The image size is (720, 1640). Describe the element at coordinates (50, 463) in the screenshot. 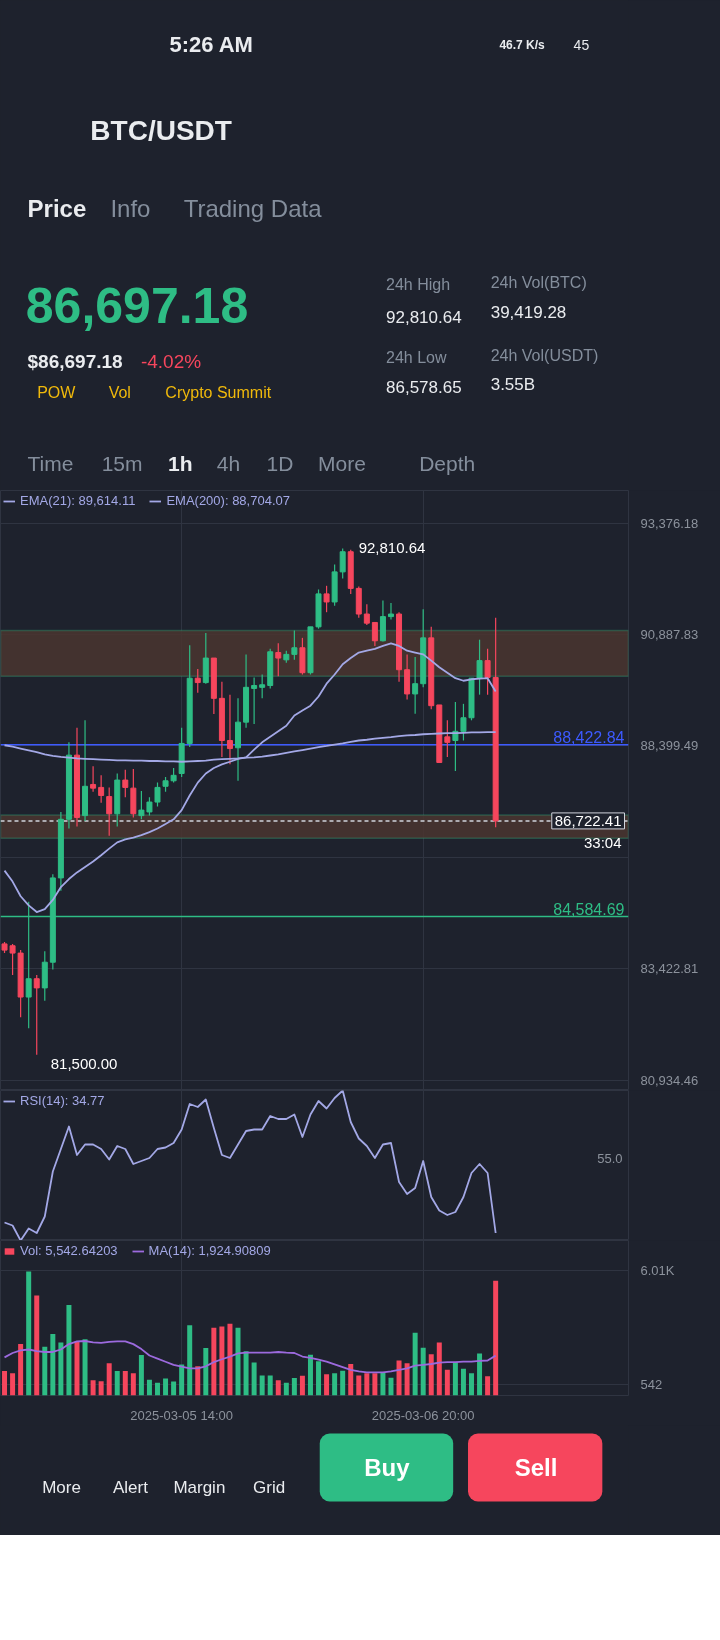

I see `text: Time` at that location.